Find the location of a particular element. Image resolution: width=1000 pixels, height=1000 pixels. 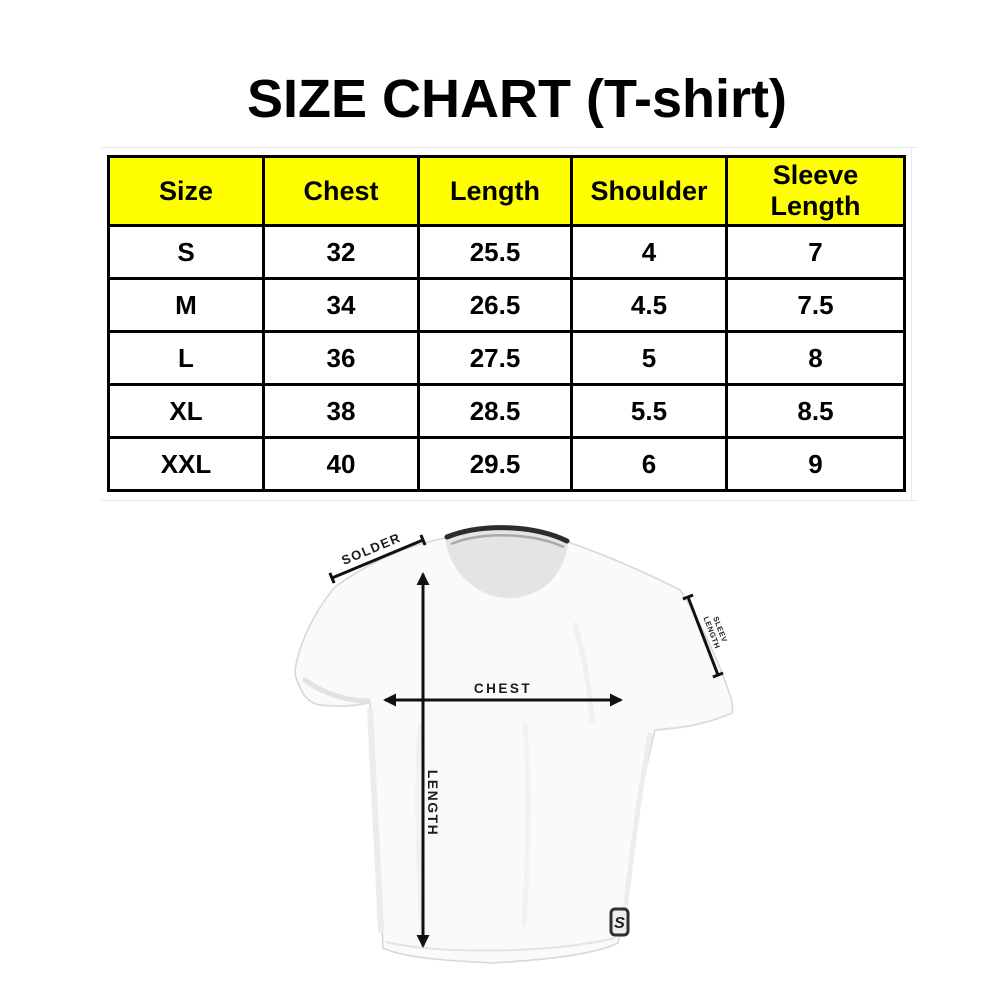

header-cell-chest: Chest is located at coordinates (341, 191).